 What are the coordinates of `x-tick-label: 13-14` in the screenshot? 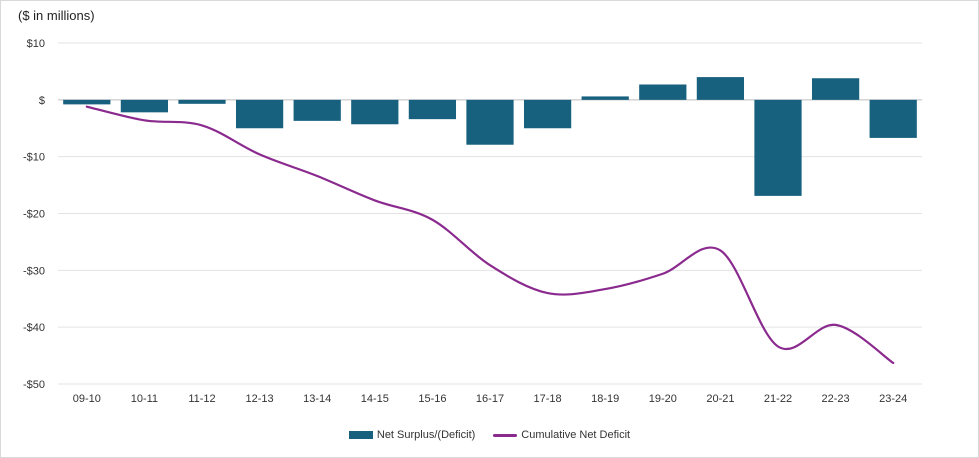 It's located at (317, 399).